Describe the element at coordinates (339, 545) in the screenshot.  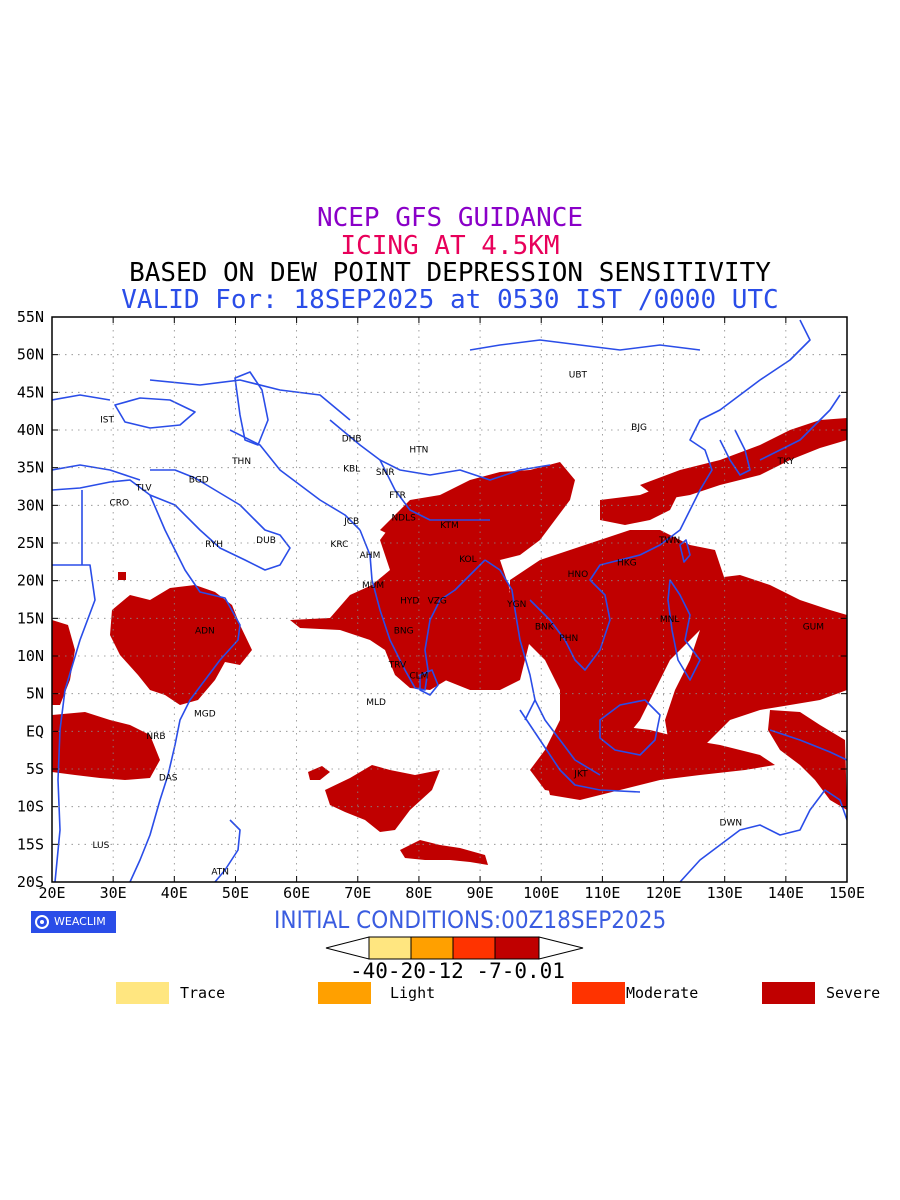
I see `city-label: KRC` at that location.